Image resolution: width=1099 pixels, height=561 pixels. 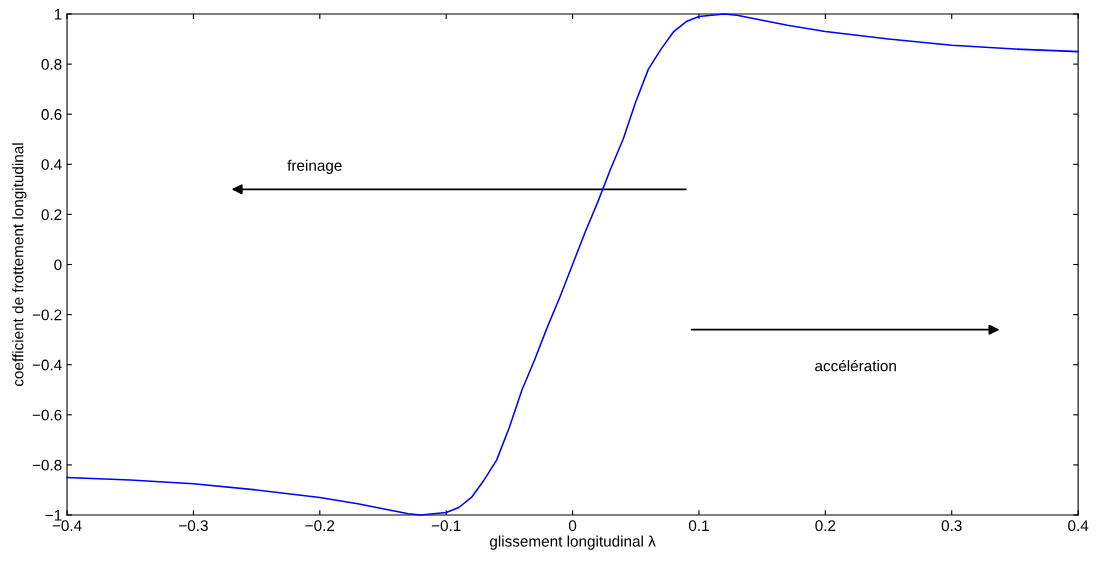 I want to click on x-tick-label: 0.4, so click(x=1078, y=526).